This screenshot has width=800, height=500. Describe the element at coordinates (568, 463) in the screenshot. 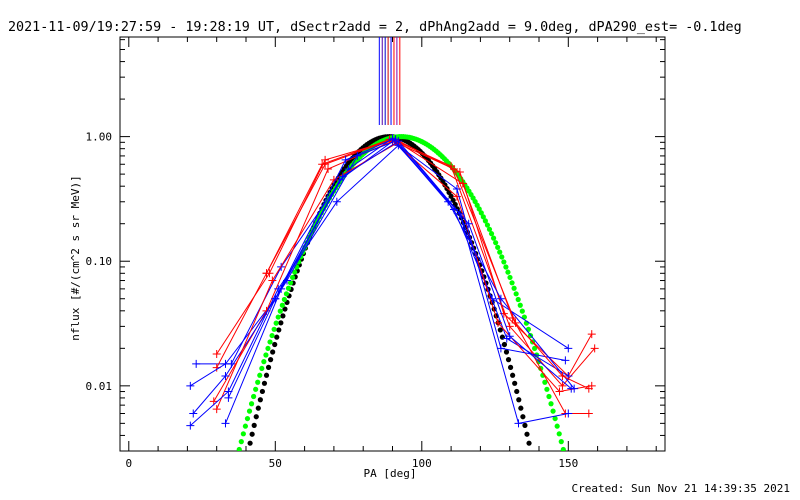

I see `x-tick-label: 150` at that location.